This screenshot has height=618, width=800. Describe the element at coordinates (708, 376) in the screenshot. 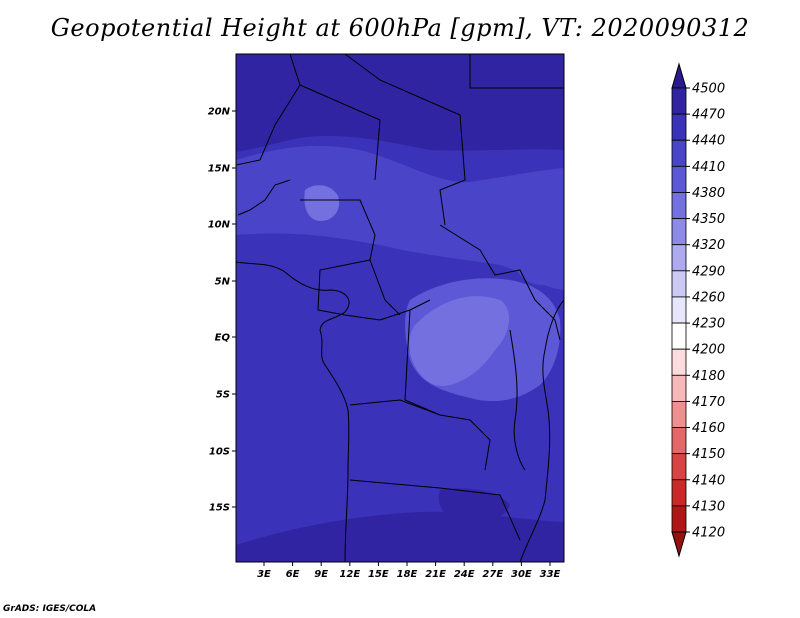

I see `colorbar-level-label: 4180` at that location.